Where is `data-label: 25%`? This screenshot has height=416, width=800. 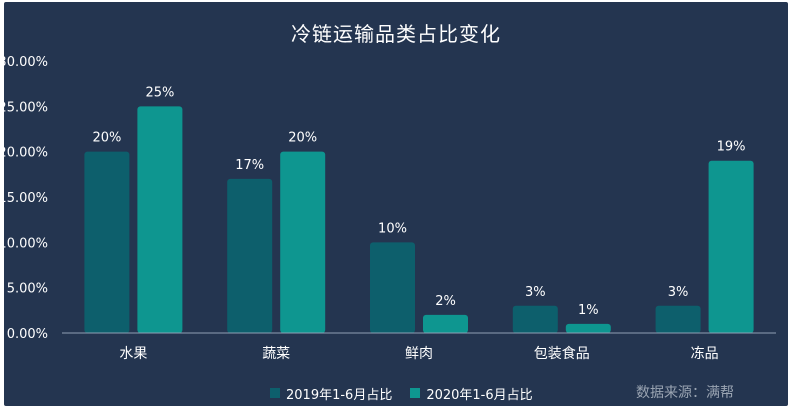
data-label: 25% is located at coordinates (159, 92).